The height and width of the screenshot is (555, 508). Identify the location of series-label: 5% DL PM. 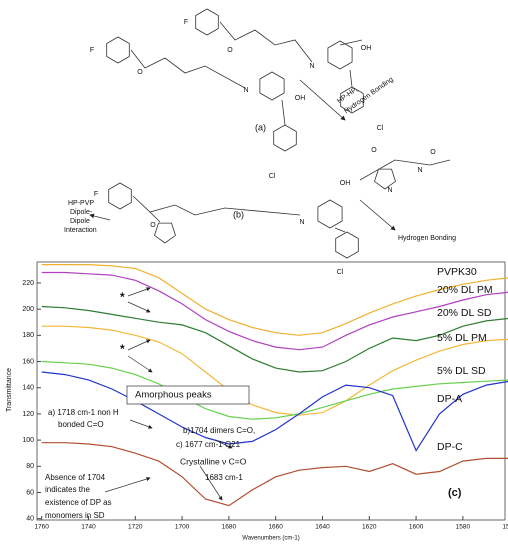
(462, 338).